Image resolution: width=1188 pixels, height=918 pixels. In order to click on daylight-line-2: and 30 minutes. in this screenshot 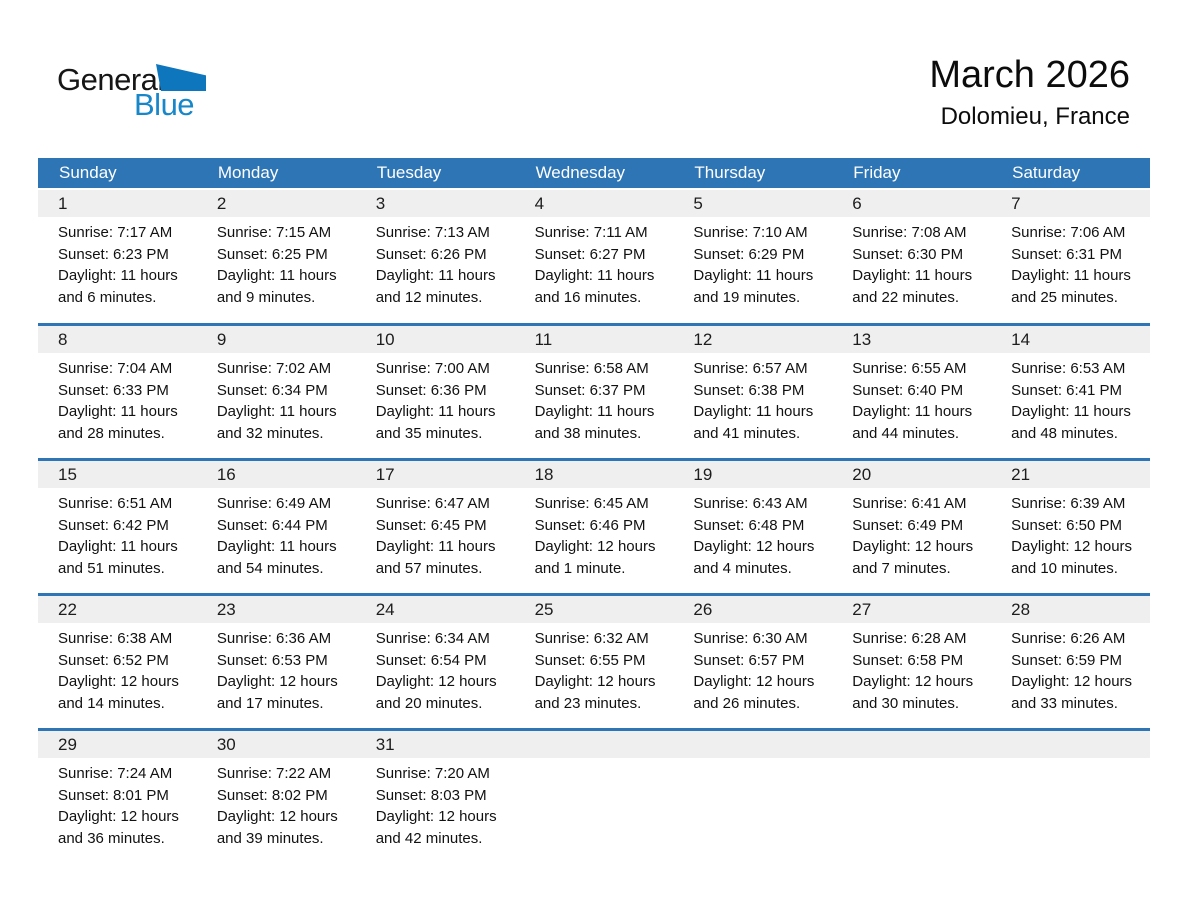, I will do `click(906, 703)`.